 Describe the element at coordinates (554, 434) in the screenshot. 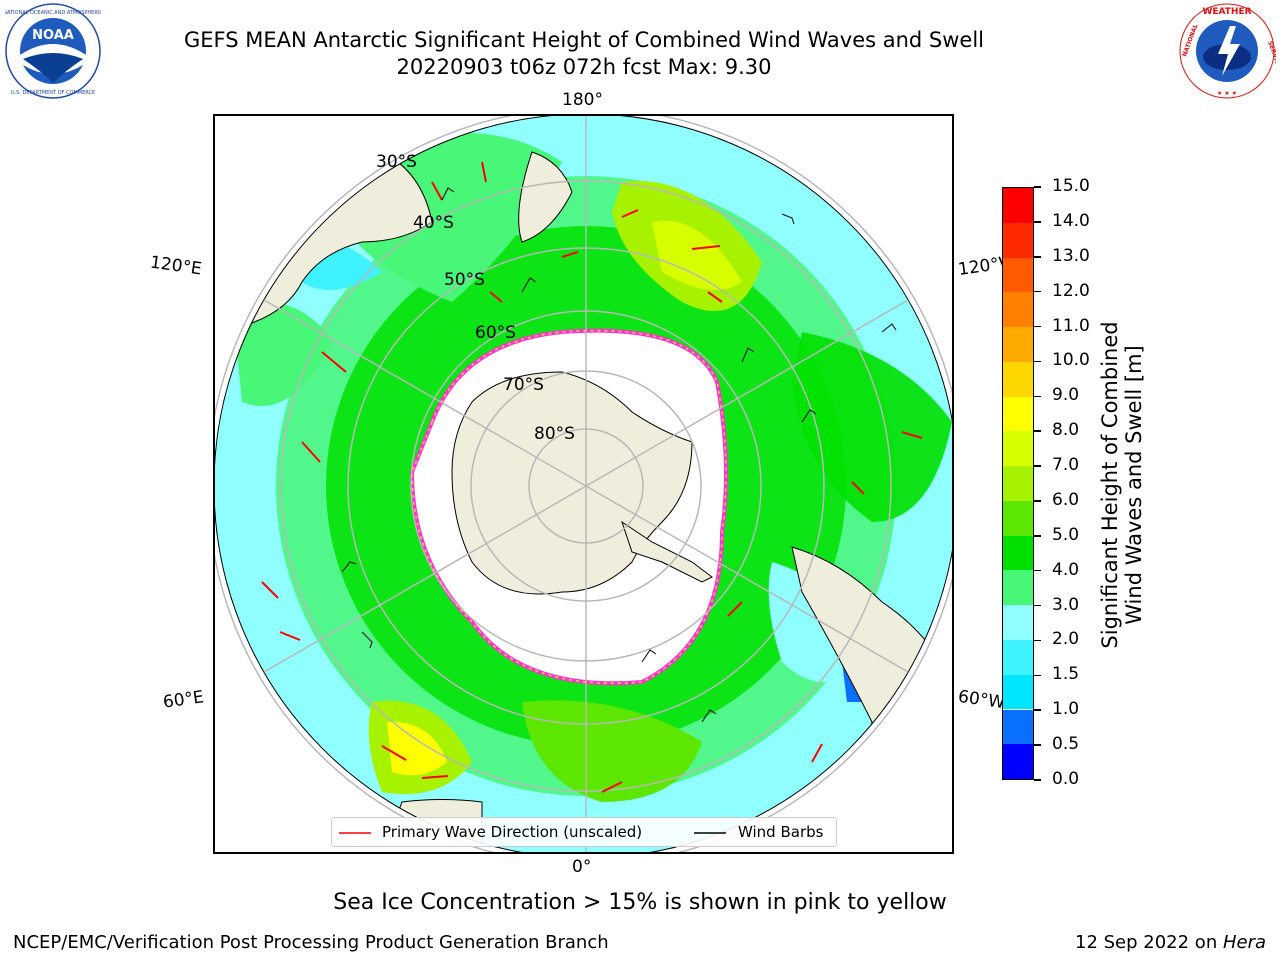

I see `lat-label-80s: 80°S` at that location.